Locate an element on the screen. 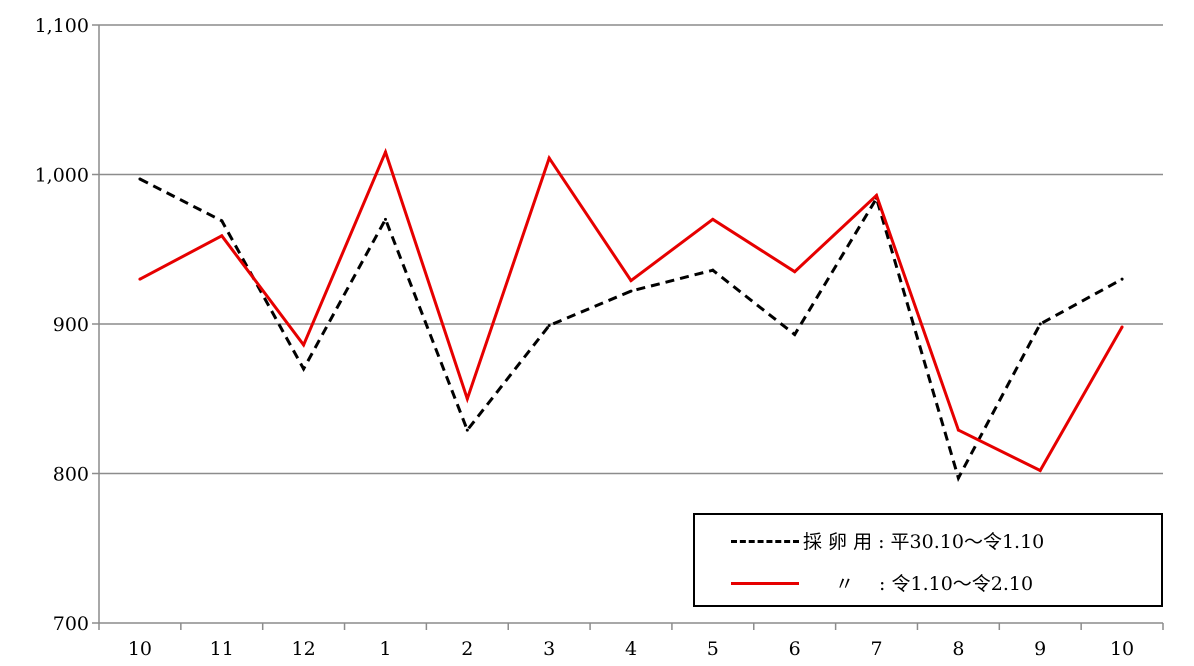 The width and height of the screenshot is (1194, 666). legend-item-egg-2019-2020: 〃 : 令1.10～令2.10 is located at coordinates (928, 583).